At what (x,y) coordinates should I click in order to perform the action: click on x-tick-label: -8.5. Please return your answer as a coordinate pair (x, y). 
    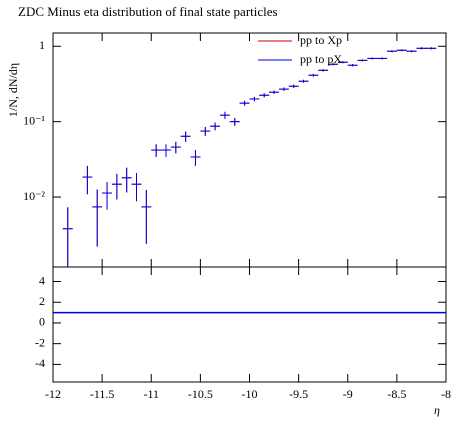
    Looking at the image, I should click on (396, 394).